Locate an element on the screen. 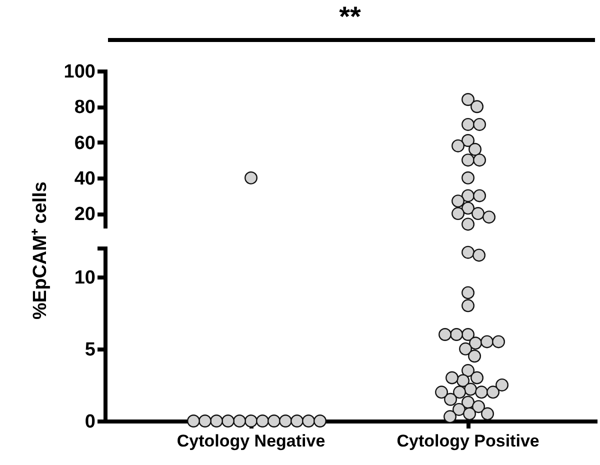 This screenshot has width=600, height=465. y-tick-label: 80 is located at coordinates (85, 107).